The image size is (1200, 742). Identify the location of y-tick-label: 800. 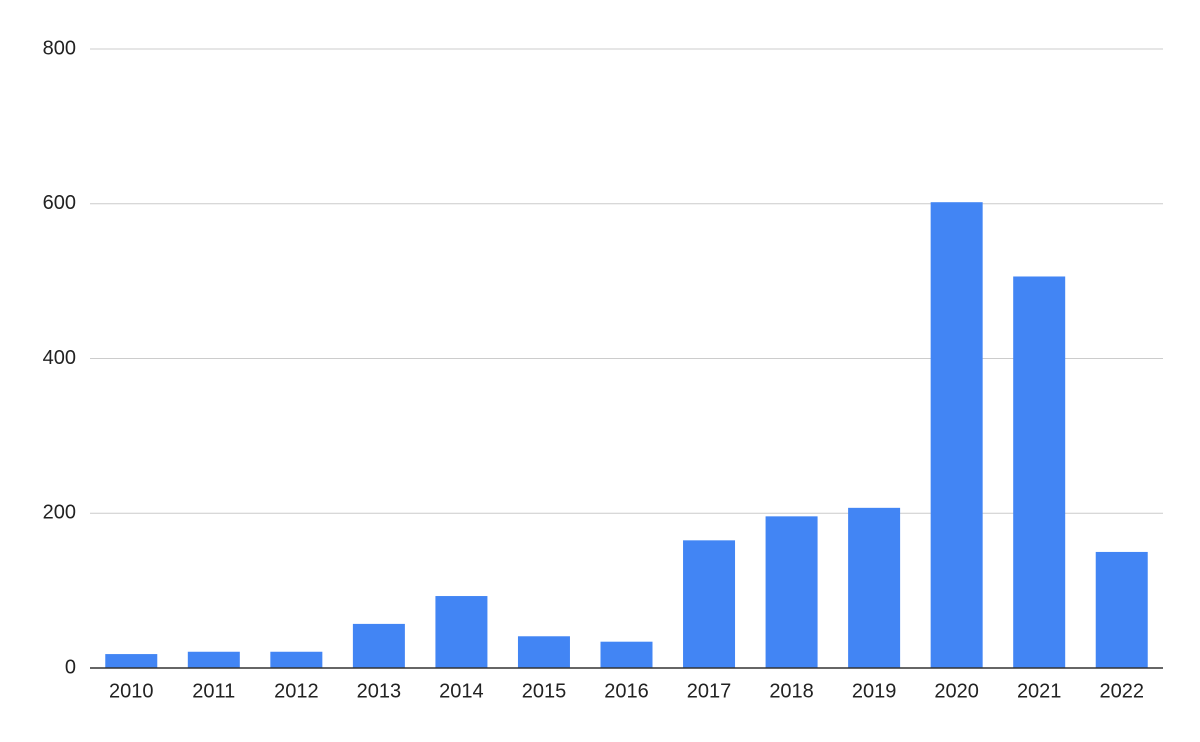
(59, 48).